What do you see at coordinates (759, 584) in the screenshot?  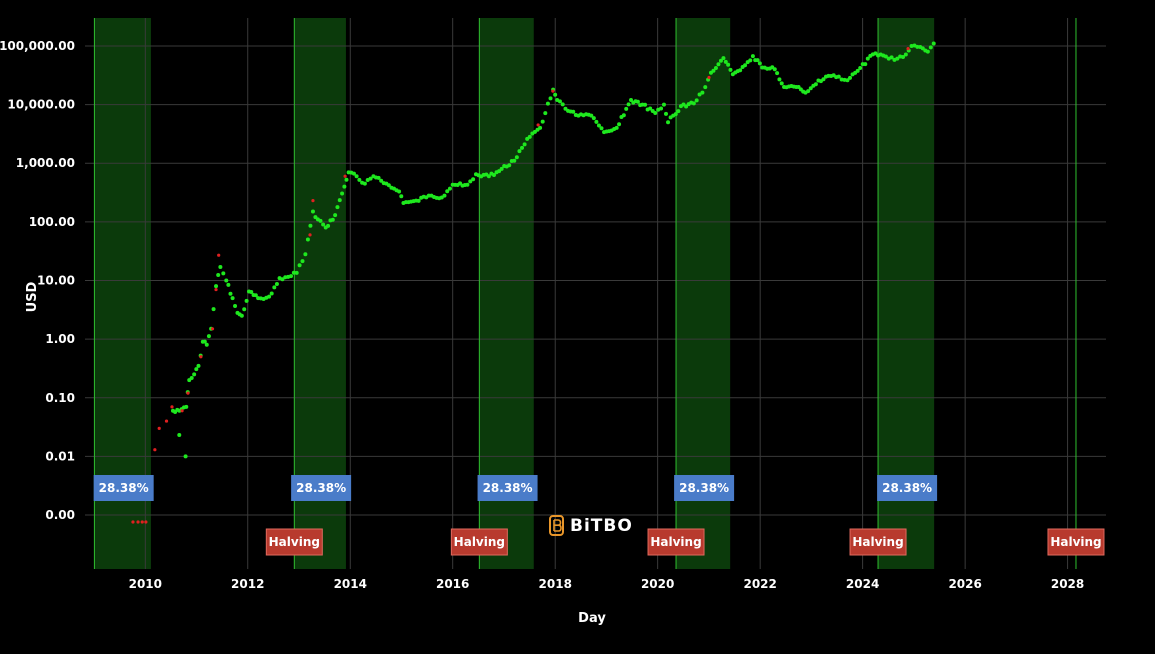 I see `x-tick-label: 2022` at bounding box center [759, 584].